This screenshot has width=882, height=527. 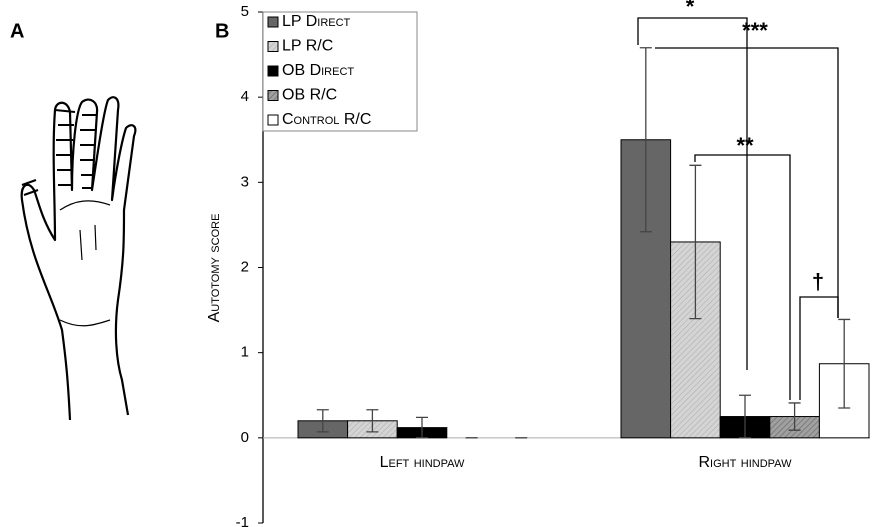 I want to click on y-tick-label: 2, so click(x=245, y=266).